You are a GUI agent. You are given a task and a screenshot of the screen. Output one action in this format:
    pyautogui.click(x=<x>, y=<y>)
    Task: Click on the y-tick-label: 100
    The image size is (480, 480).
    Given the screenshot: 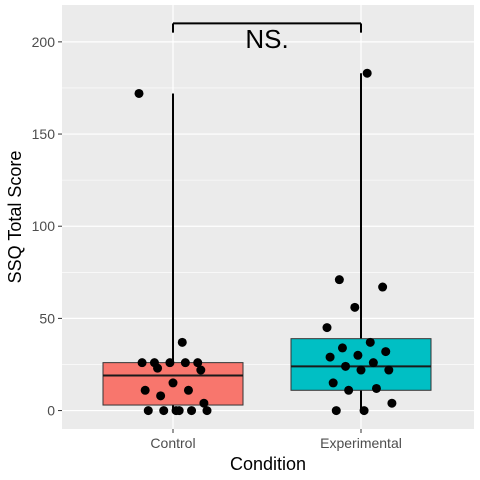 What is the action you would take?
    pyautogui.click(x=44, y=226)
    